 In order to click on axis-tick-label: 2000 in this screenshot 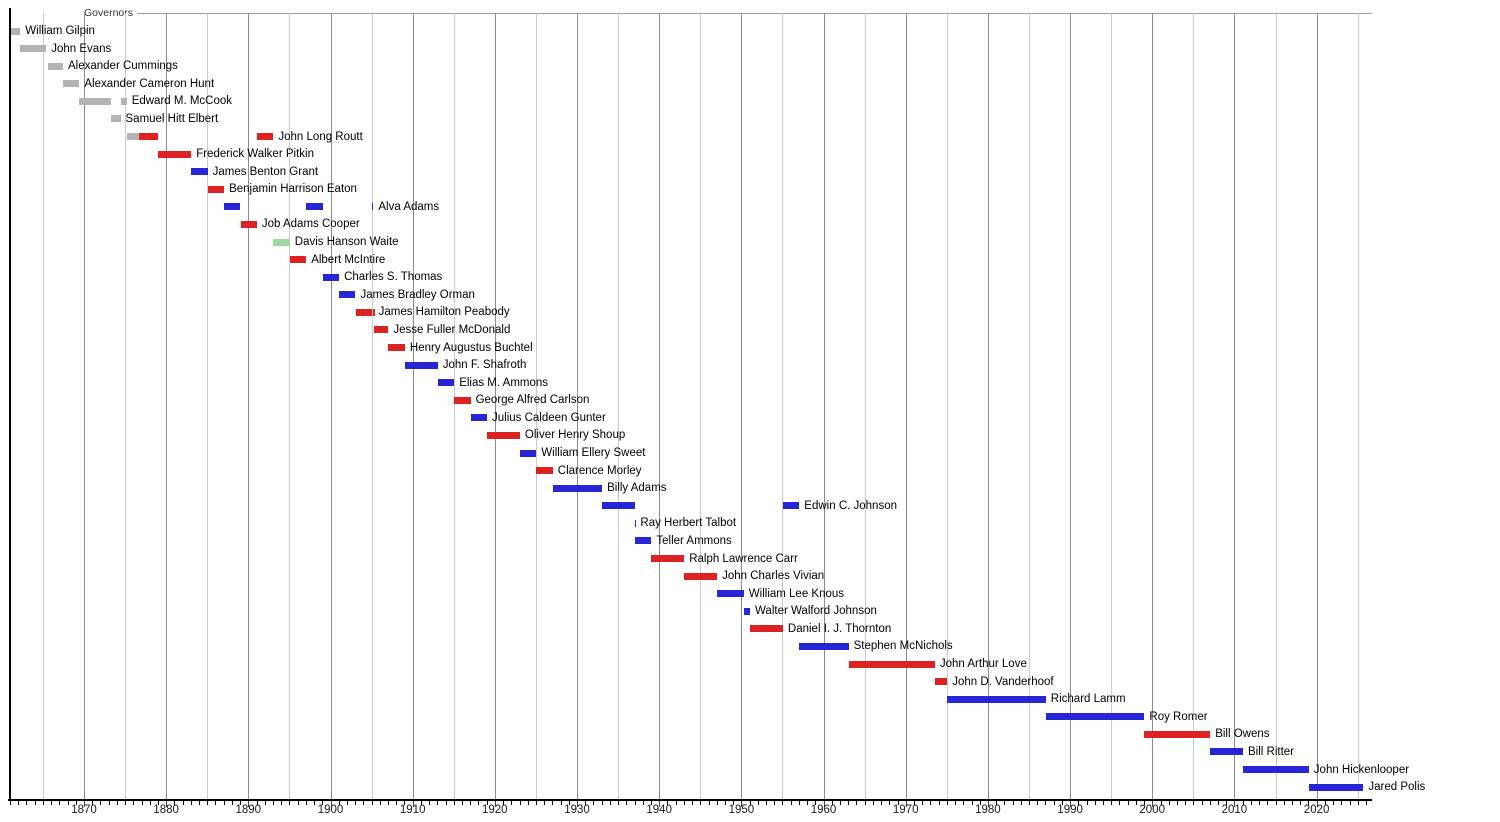, I will do `click(1152, 810)`.